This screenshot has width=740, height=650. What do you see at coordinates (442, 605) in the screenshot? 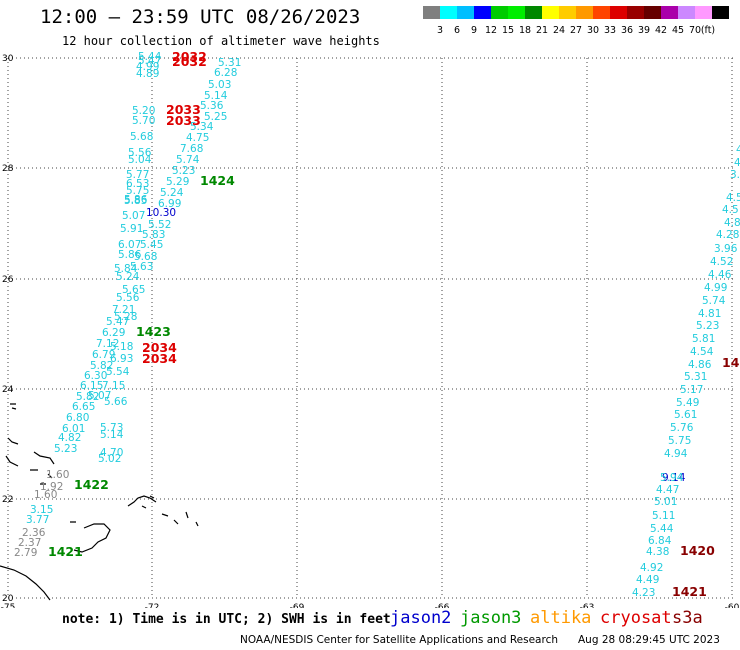
I see `lon-label: -66` at bounding box center [442, 605].